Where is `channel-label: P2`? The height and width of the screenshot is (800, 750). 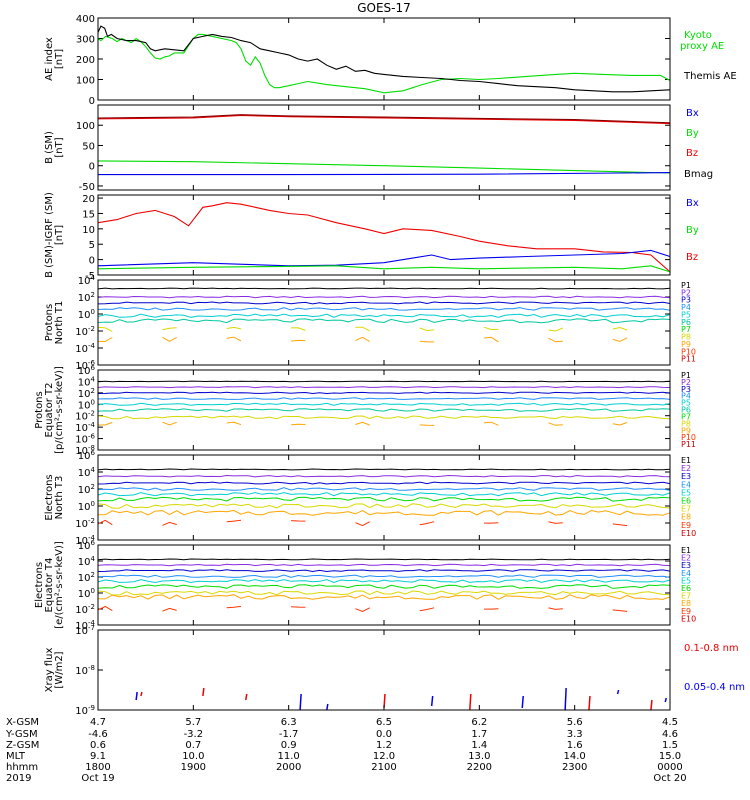 channel-label: P2 is located at coordinates (686, 292).